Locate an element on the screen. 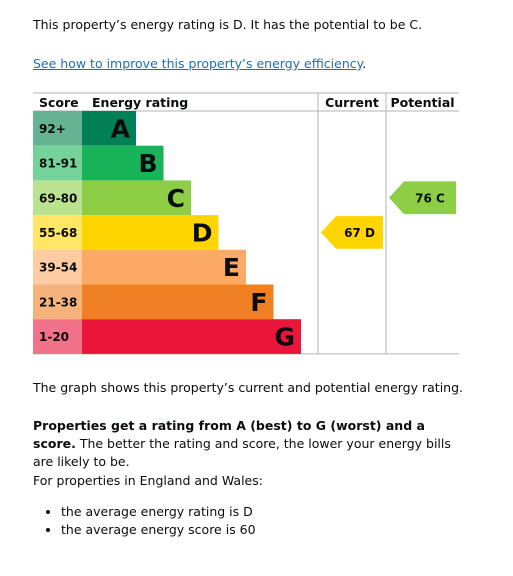  rating-letter-c: C is located at coordinates (176, 198).